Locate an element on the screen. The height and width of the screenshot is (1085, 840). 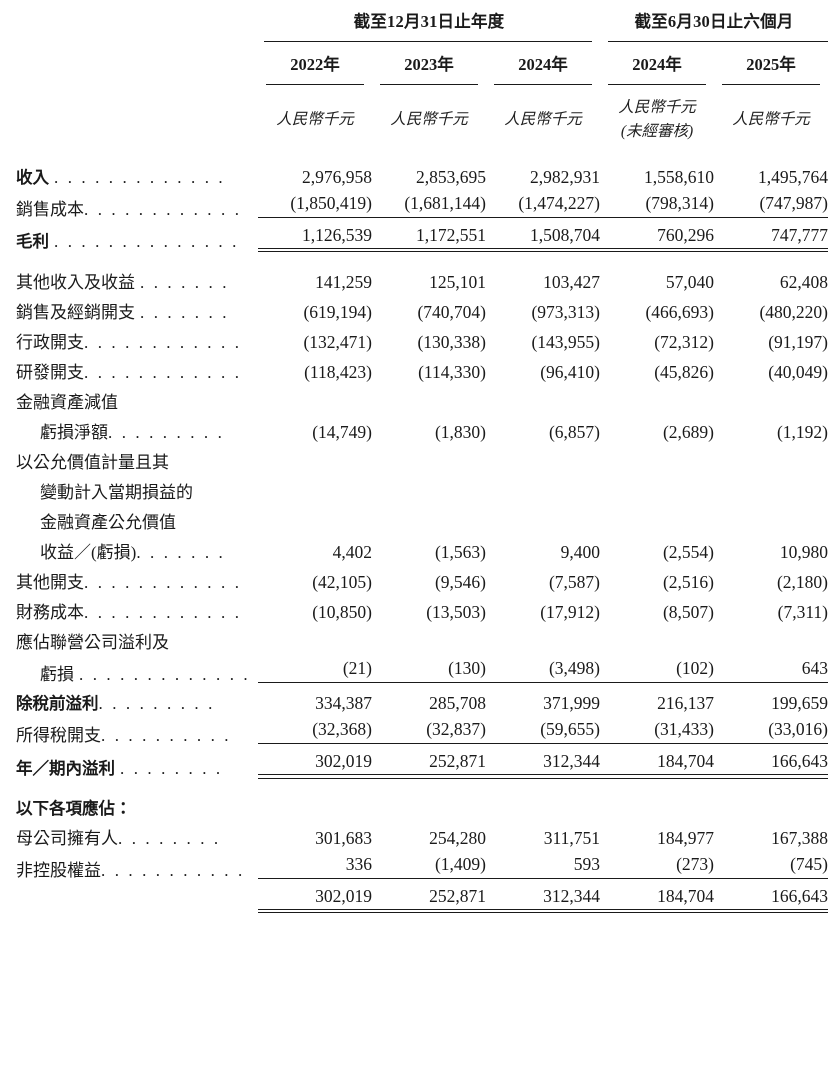
cell-owners-of-parent-2023: 254,280 is located at coordinates (457, 837).